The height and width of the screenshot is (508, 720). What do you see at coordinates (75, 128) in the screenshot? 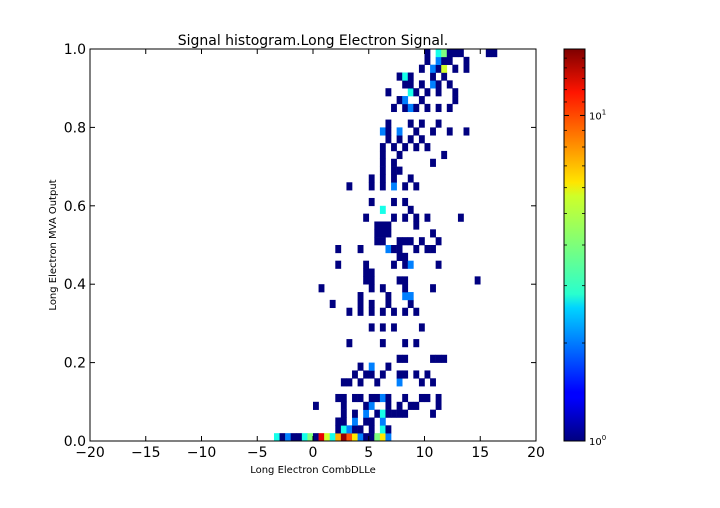
I see `y-tick-label: 0.8` at bounding box center [75, 128].